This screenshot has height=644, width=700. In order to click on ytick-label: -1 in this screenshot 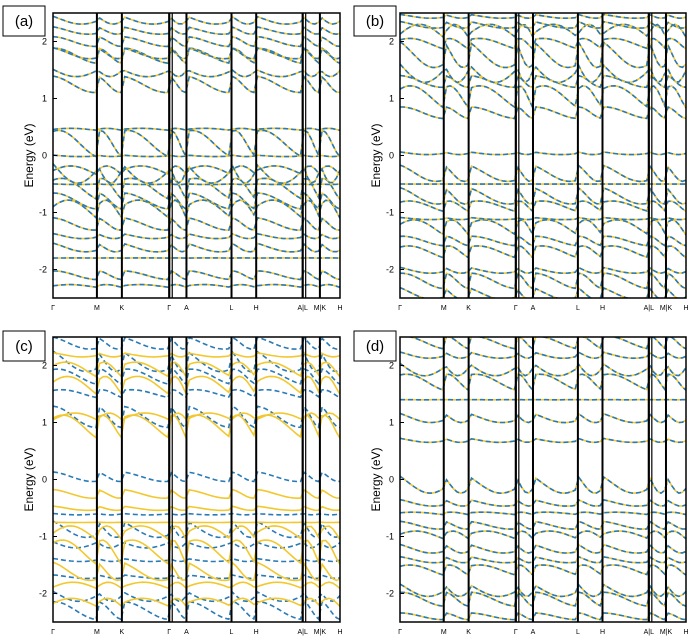, I will do `click(390, 213)`.